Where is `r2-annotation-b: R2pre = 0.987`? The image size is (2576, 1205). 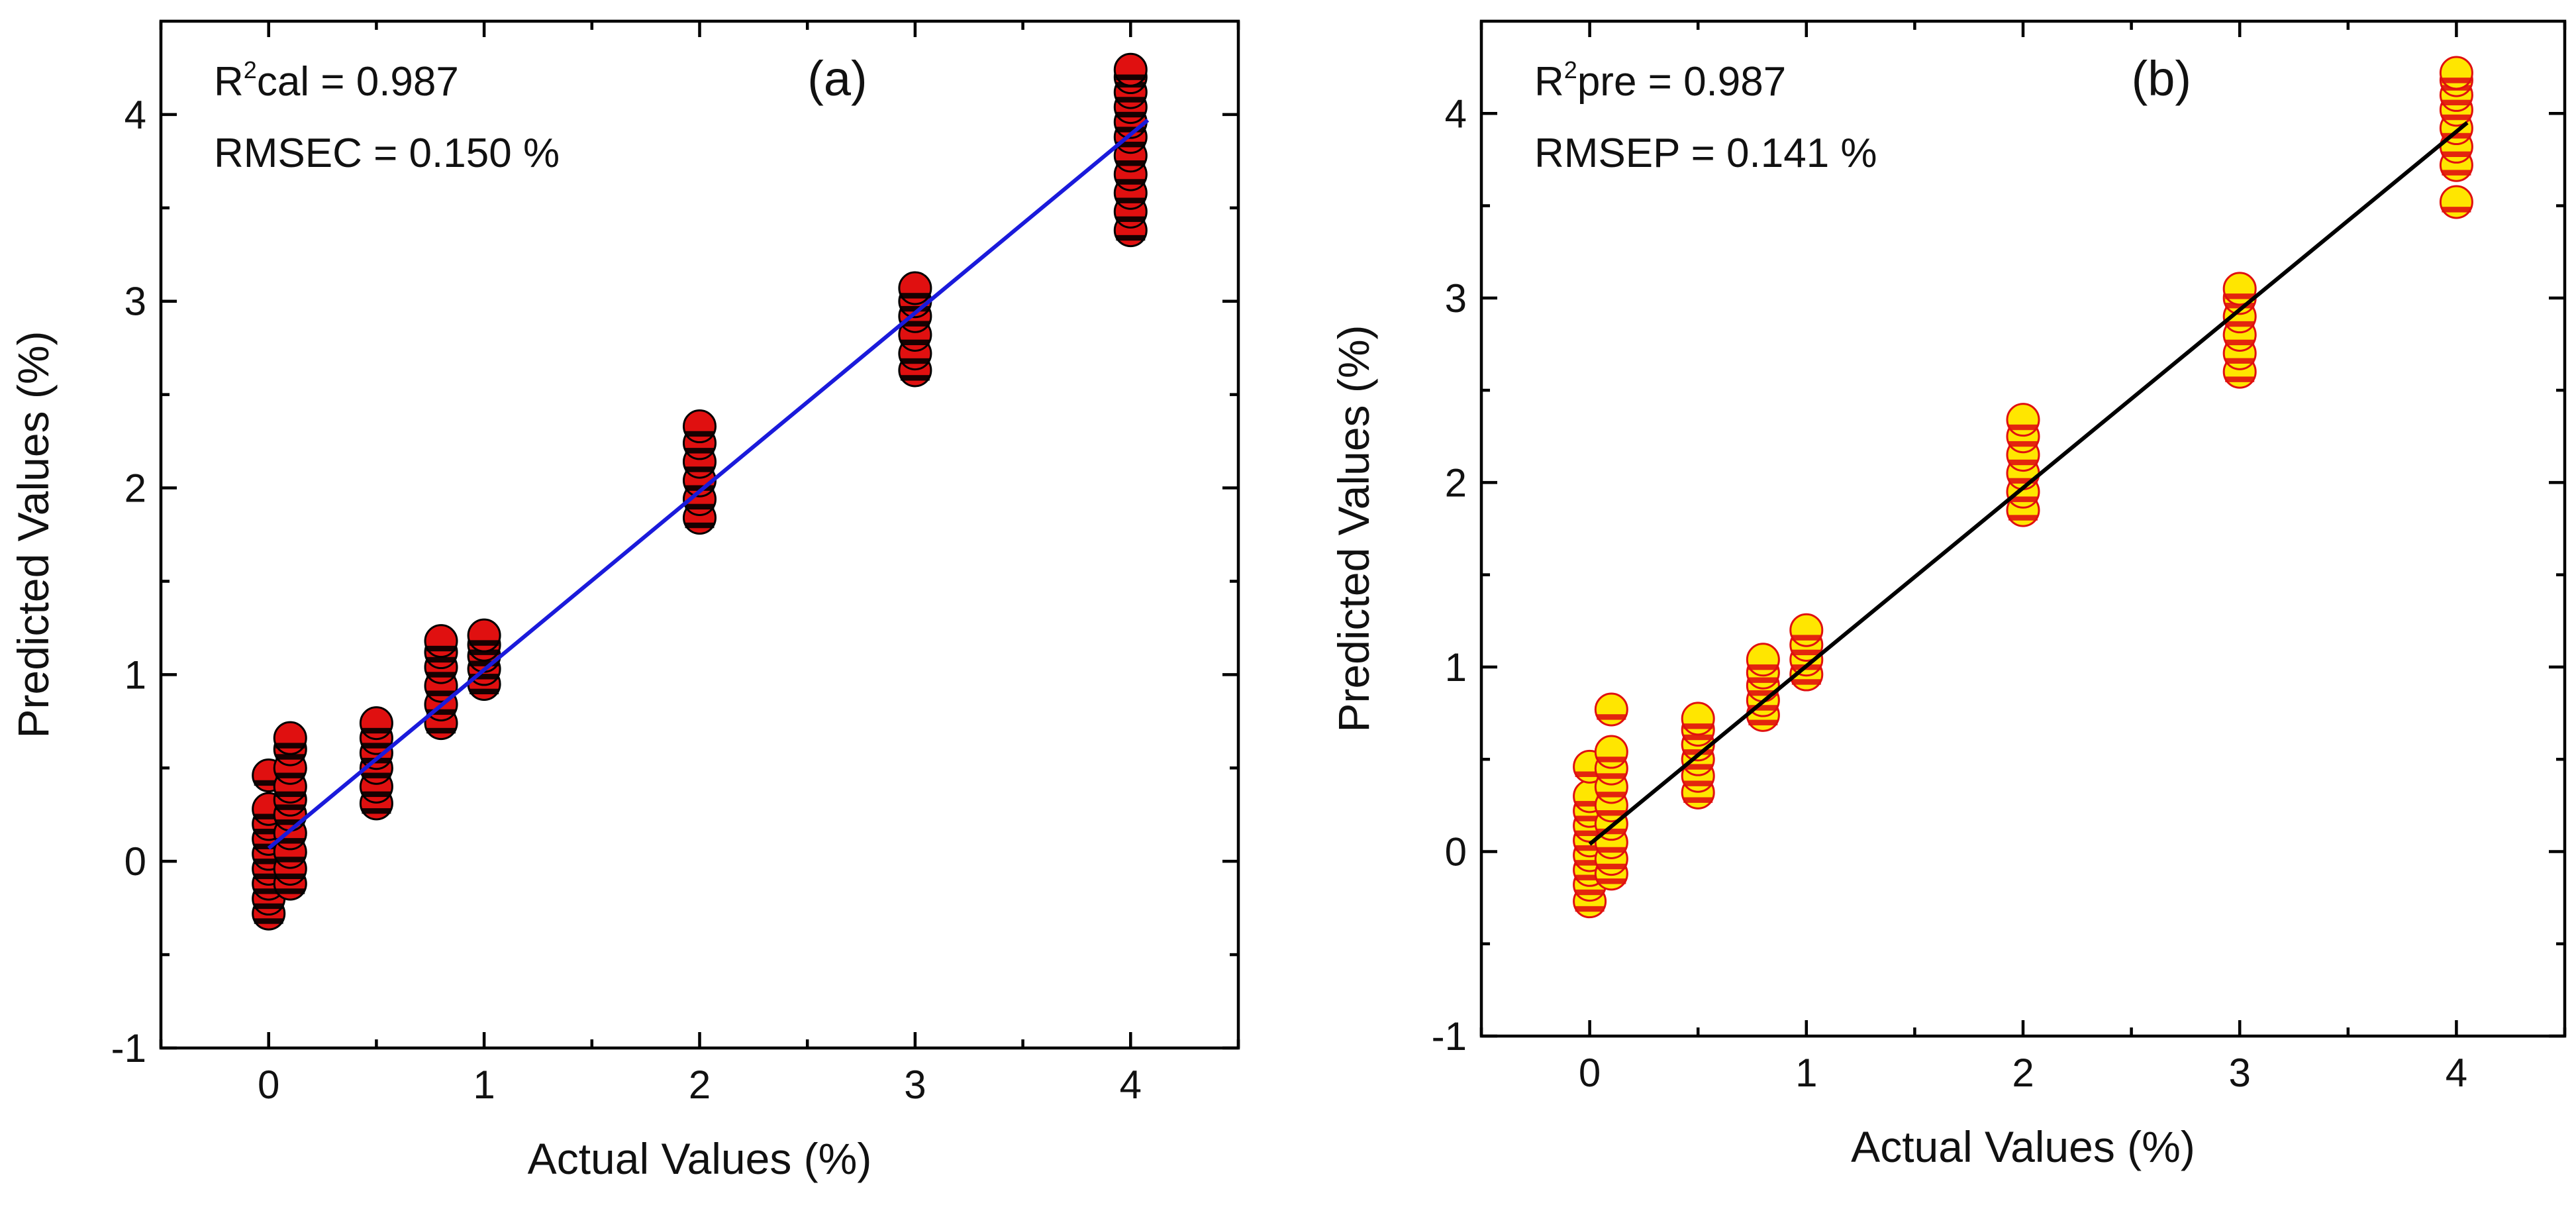 r2-annotation-b: R2pre = 0.987 is located at coordinates (1660, 80).